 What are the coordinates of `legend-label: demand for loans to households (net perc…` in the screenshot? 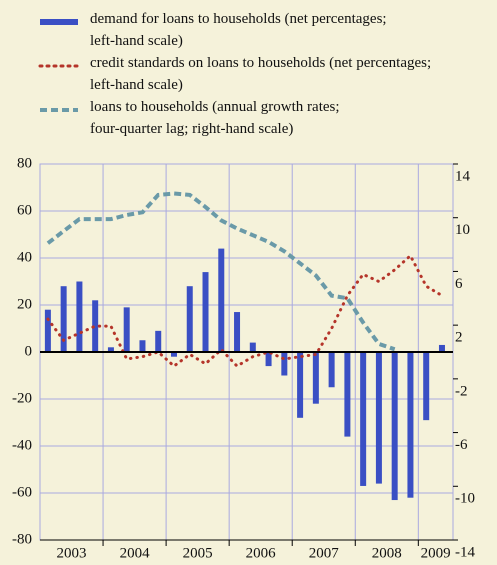 It's located at (238, 30).